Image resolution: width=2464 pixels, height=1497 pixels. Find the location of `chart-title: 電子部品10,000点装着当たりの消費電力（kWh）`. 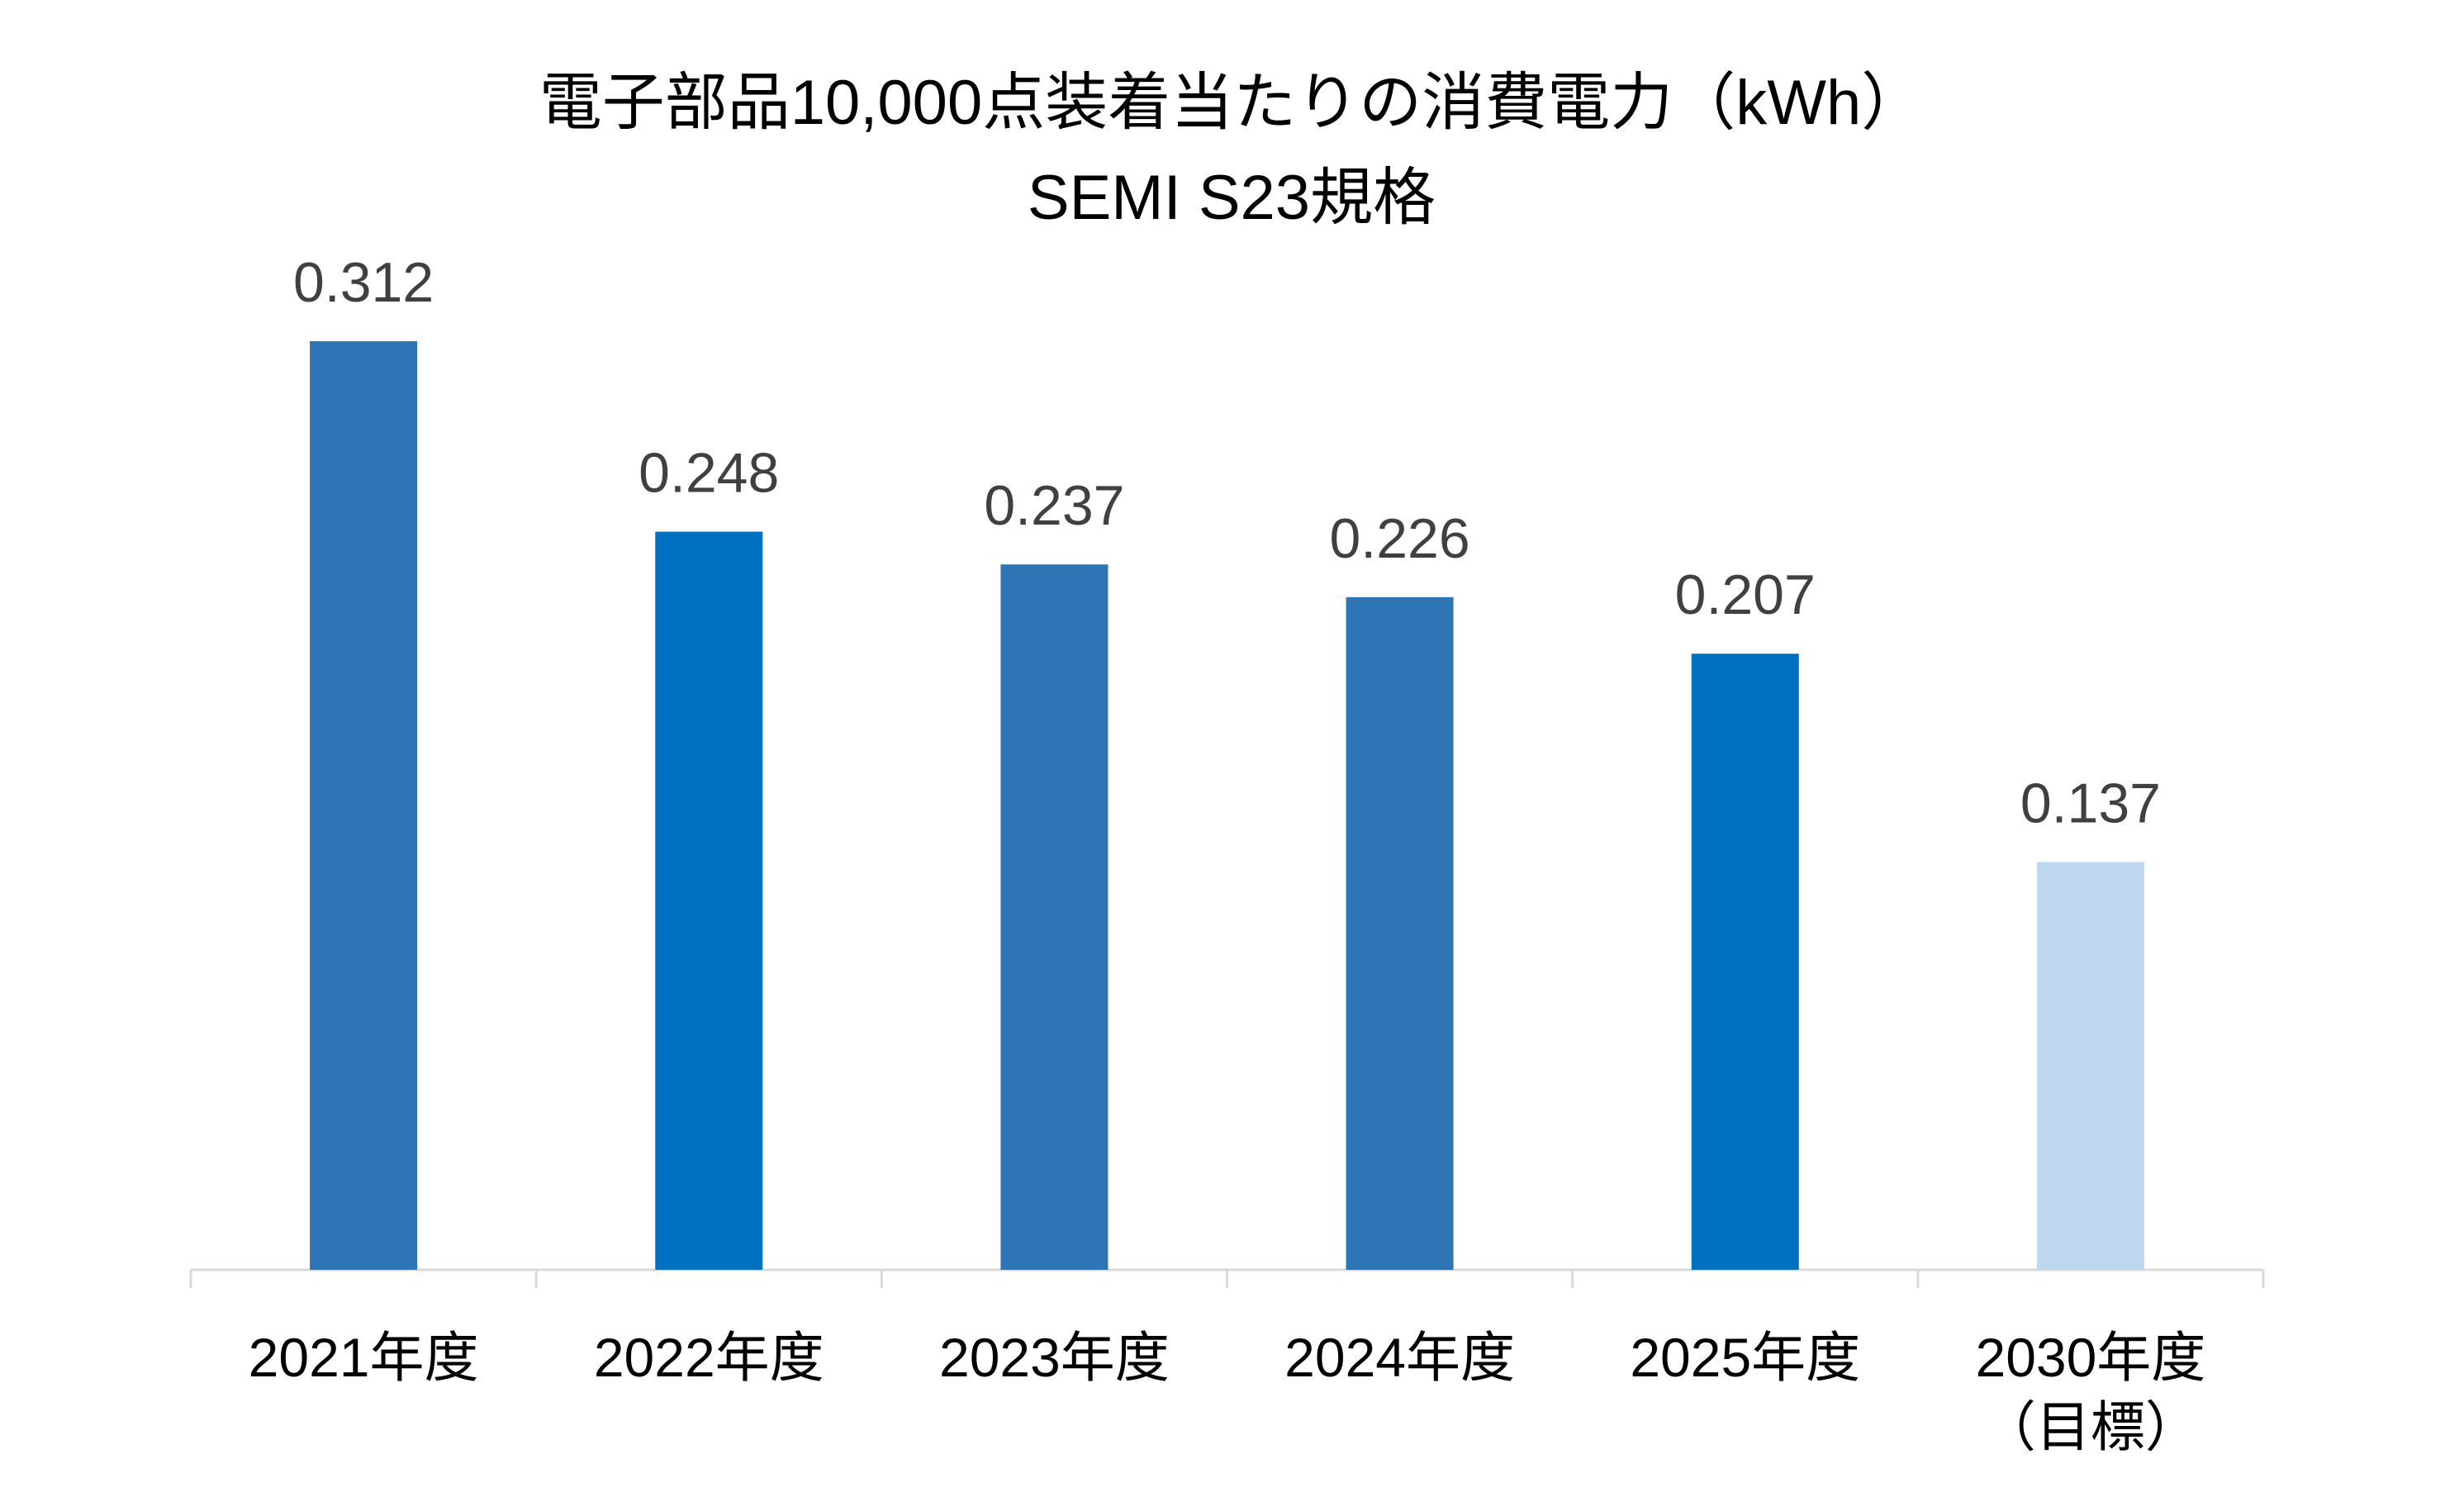

chart-title: 電子部品10,000点装着当たりの消費電力（kWh） is located at coordinates (1231, 103).